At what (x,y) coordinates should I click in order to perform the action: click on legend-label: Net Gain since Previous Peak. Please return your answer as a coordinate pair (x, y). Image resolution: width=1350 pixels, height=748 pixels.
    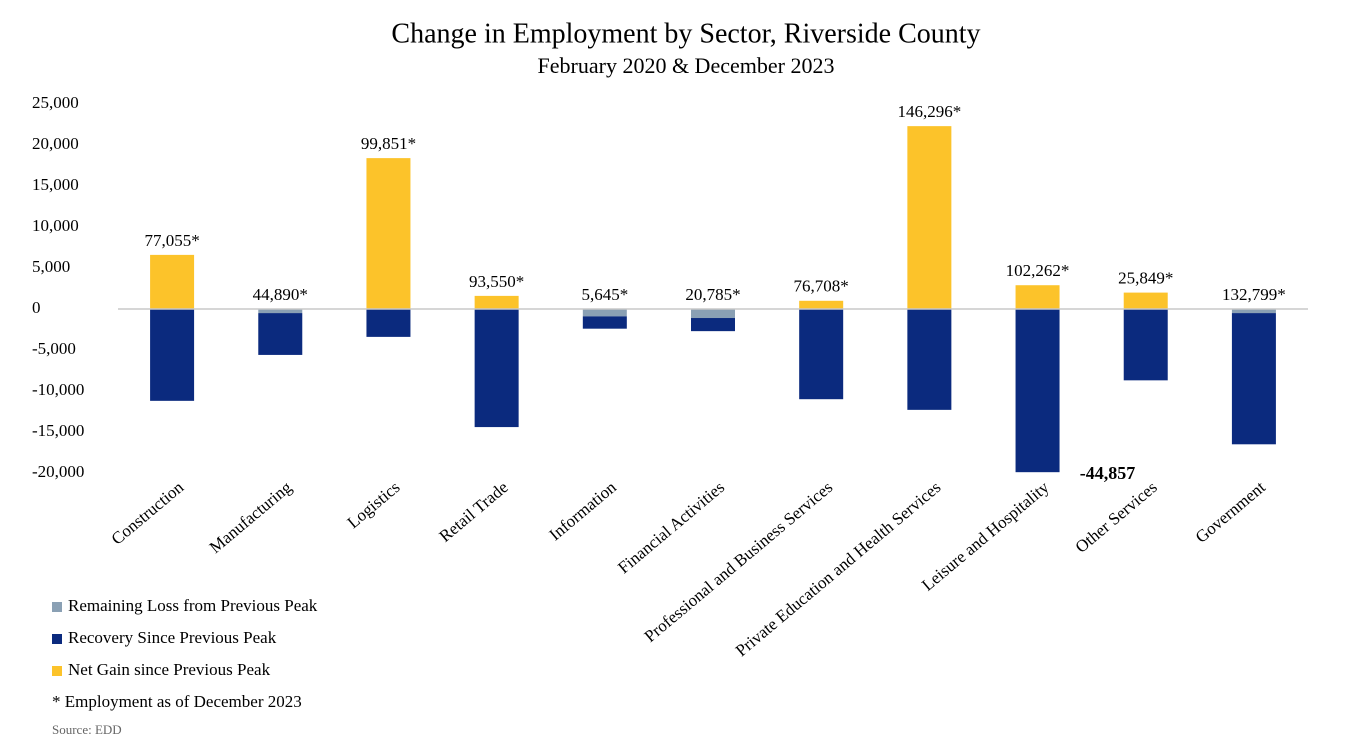
    Looking at the image, I should click on (169, 669).